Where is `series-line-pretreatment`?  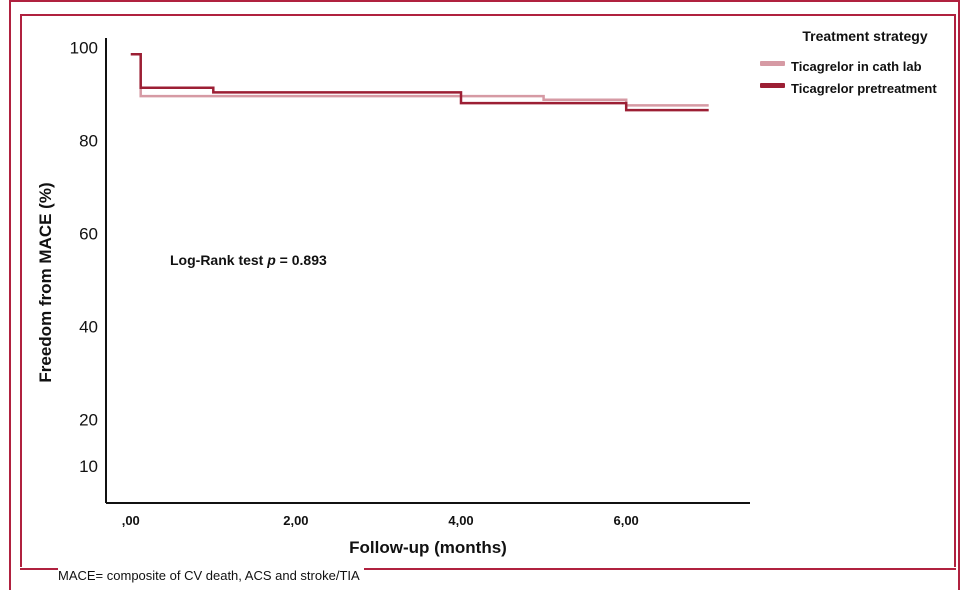
series-line-pretreatment is located at coordinates (419, 82).